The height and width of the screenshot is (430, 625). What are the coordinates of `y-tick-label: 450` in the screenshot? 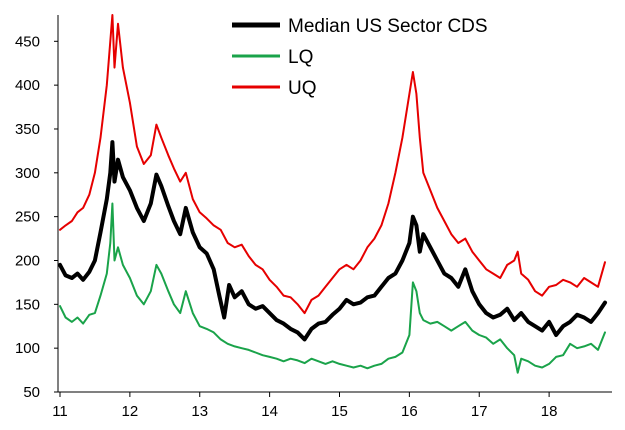 It's located at (27, 41).